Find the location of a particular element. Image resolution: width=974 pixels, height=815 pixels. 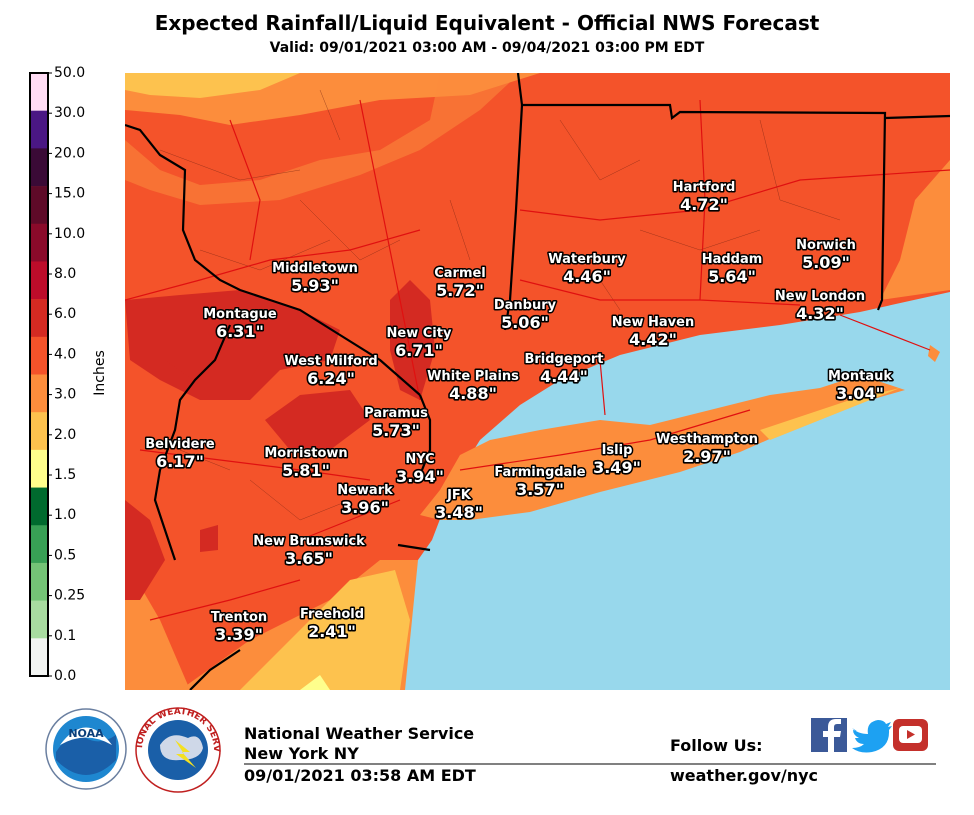

city-amount: 4.32" is located at coordinates (820, 313).